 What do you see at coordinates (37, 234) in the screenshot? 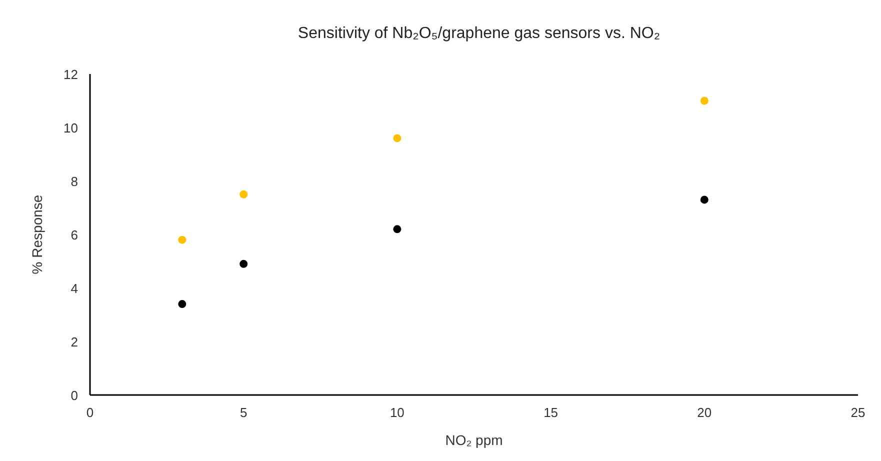
I see `y-axis-title: % Response` at bounding box center [37, 234].